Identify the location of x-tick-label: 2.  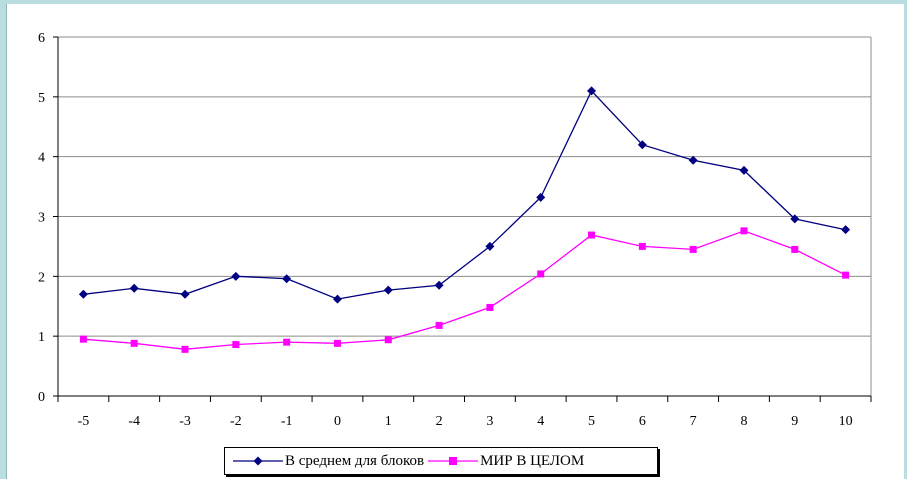
(439, 421).